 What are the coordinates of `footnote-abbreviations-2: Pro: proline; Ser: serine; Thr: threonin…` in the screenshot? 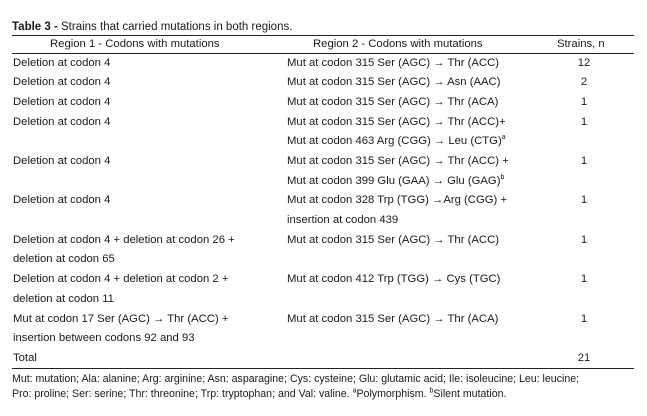 It's located at (181, 394).